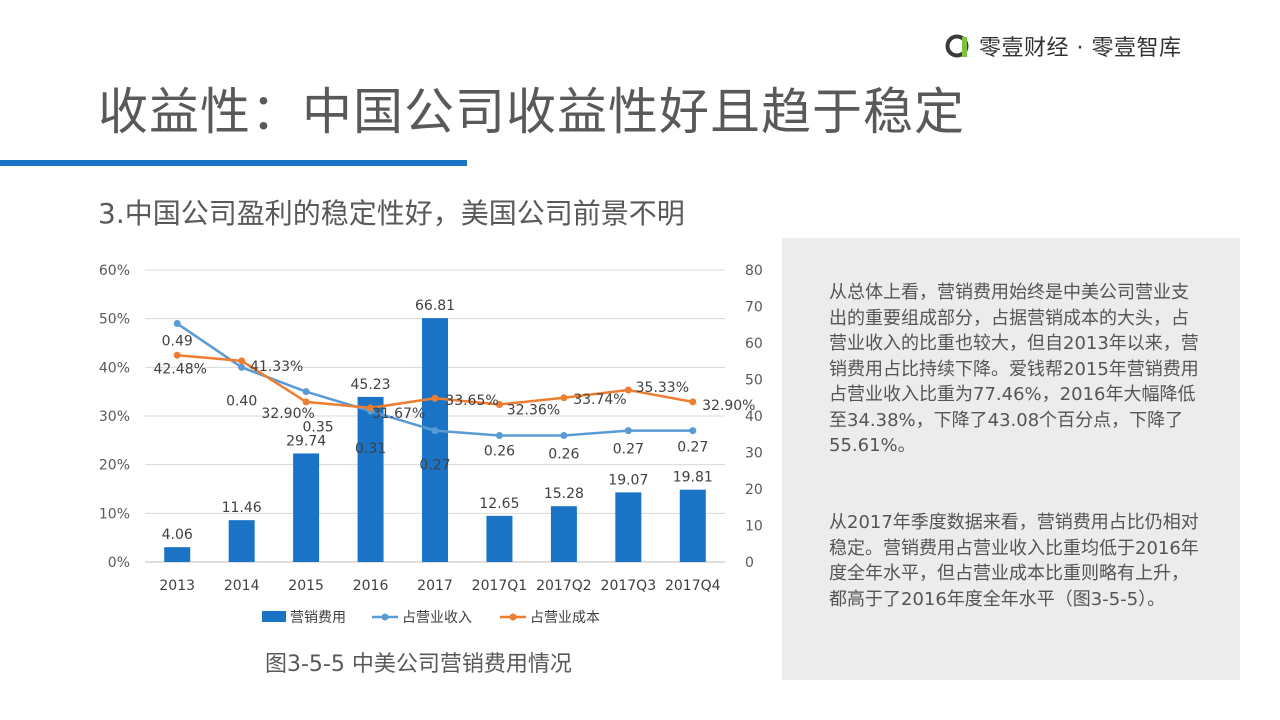 The width and height of the screenshot is (1280, 720). I want to click on page-title: 收益性：中国公司收益性好且趋于稳定, so click(531, 112).